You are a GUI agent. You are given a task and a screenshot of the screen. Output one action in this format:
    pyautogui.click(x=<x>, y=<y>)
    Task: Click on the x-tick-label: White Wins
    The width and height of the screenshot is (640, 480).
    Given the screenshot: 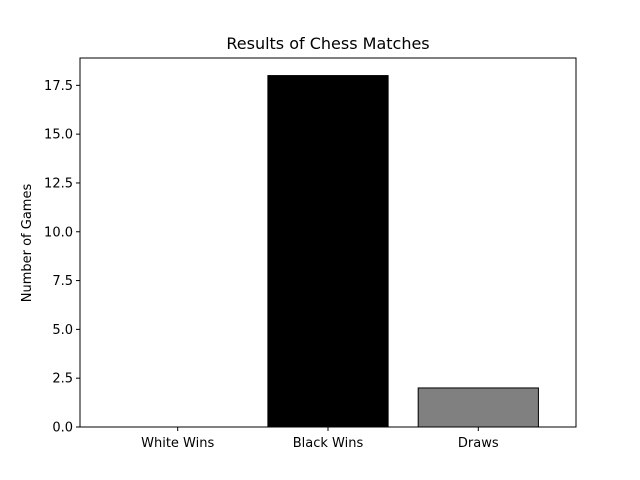 What is the action you would take?
    pyautogui.click(x=177, y=443)
    